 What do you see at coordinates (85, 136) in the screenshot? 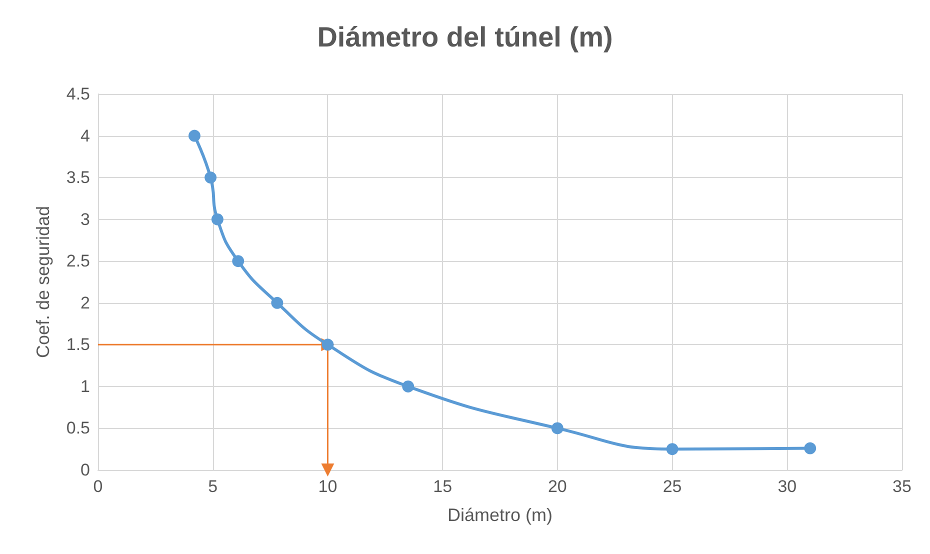
I see `y-tick-label: 4` at bounding box center [85, 136].